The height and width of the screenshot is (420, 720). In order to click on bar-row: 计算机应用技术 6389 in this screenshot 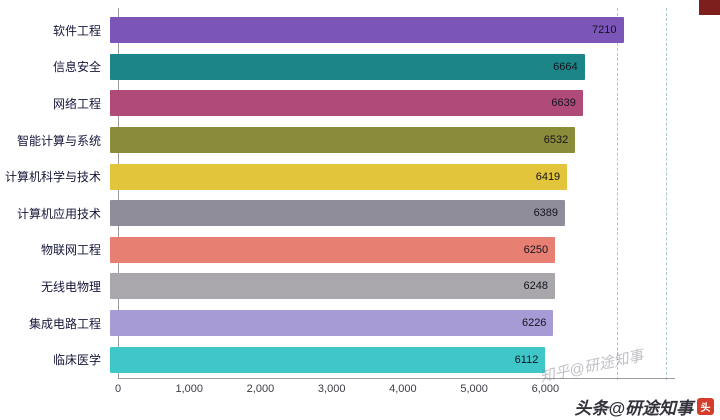, I will do `click(335, 213)`.